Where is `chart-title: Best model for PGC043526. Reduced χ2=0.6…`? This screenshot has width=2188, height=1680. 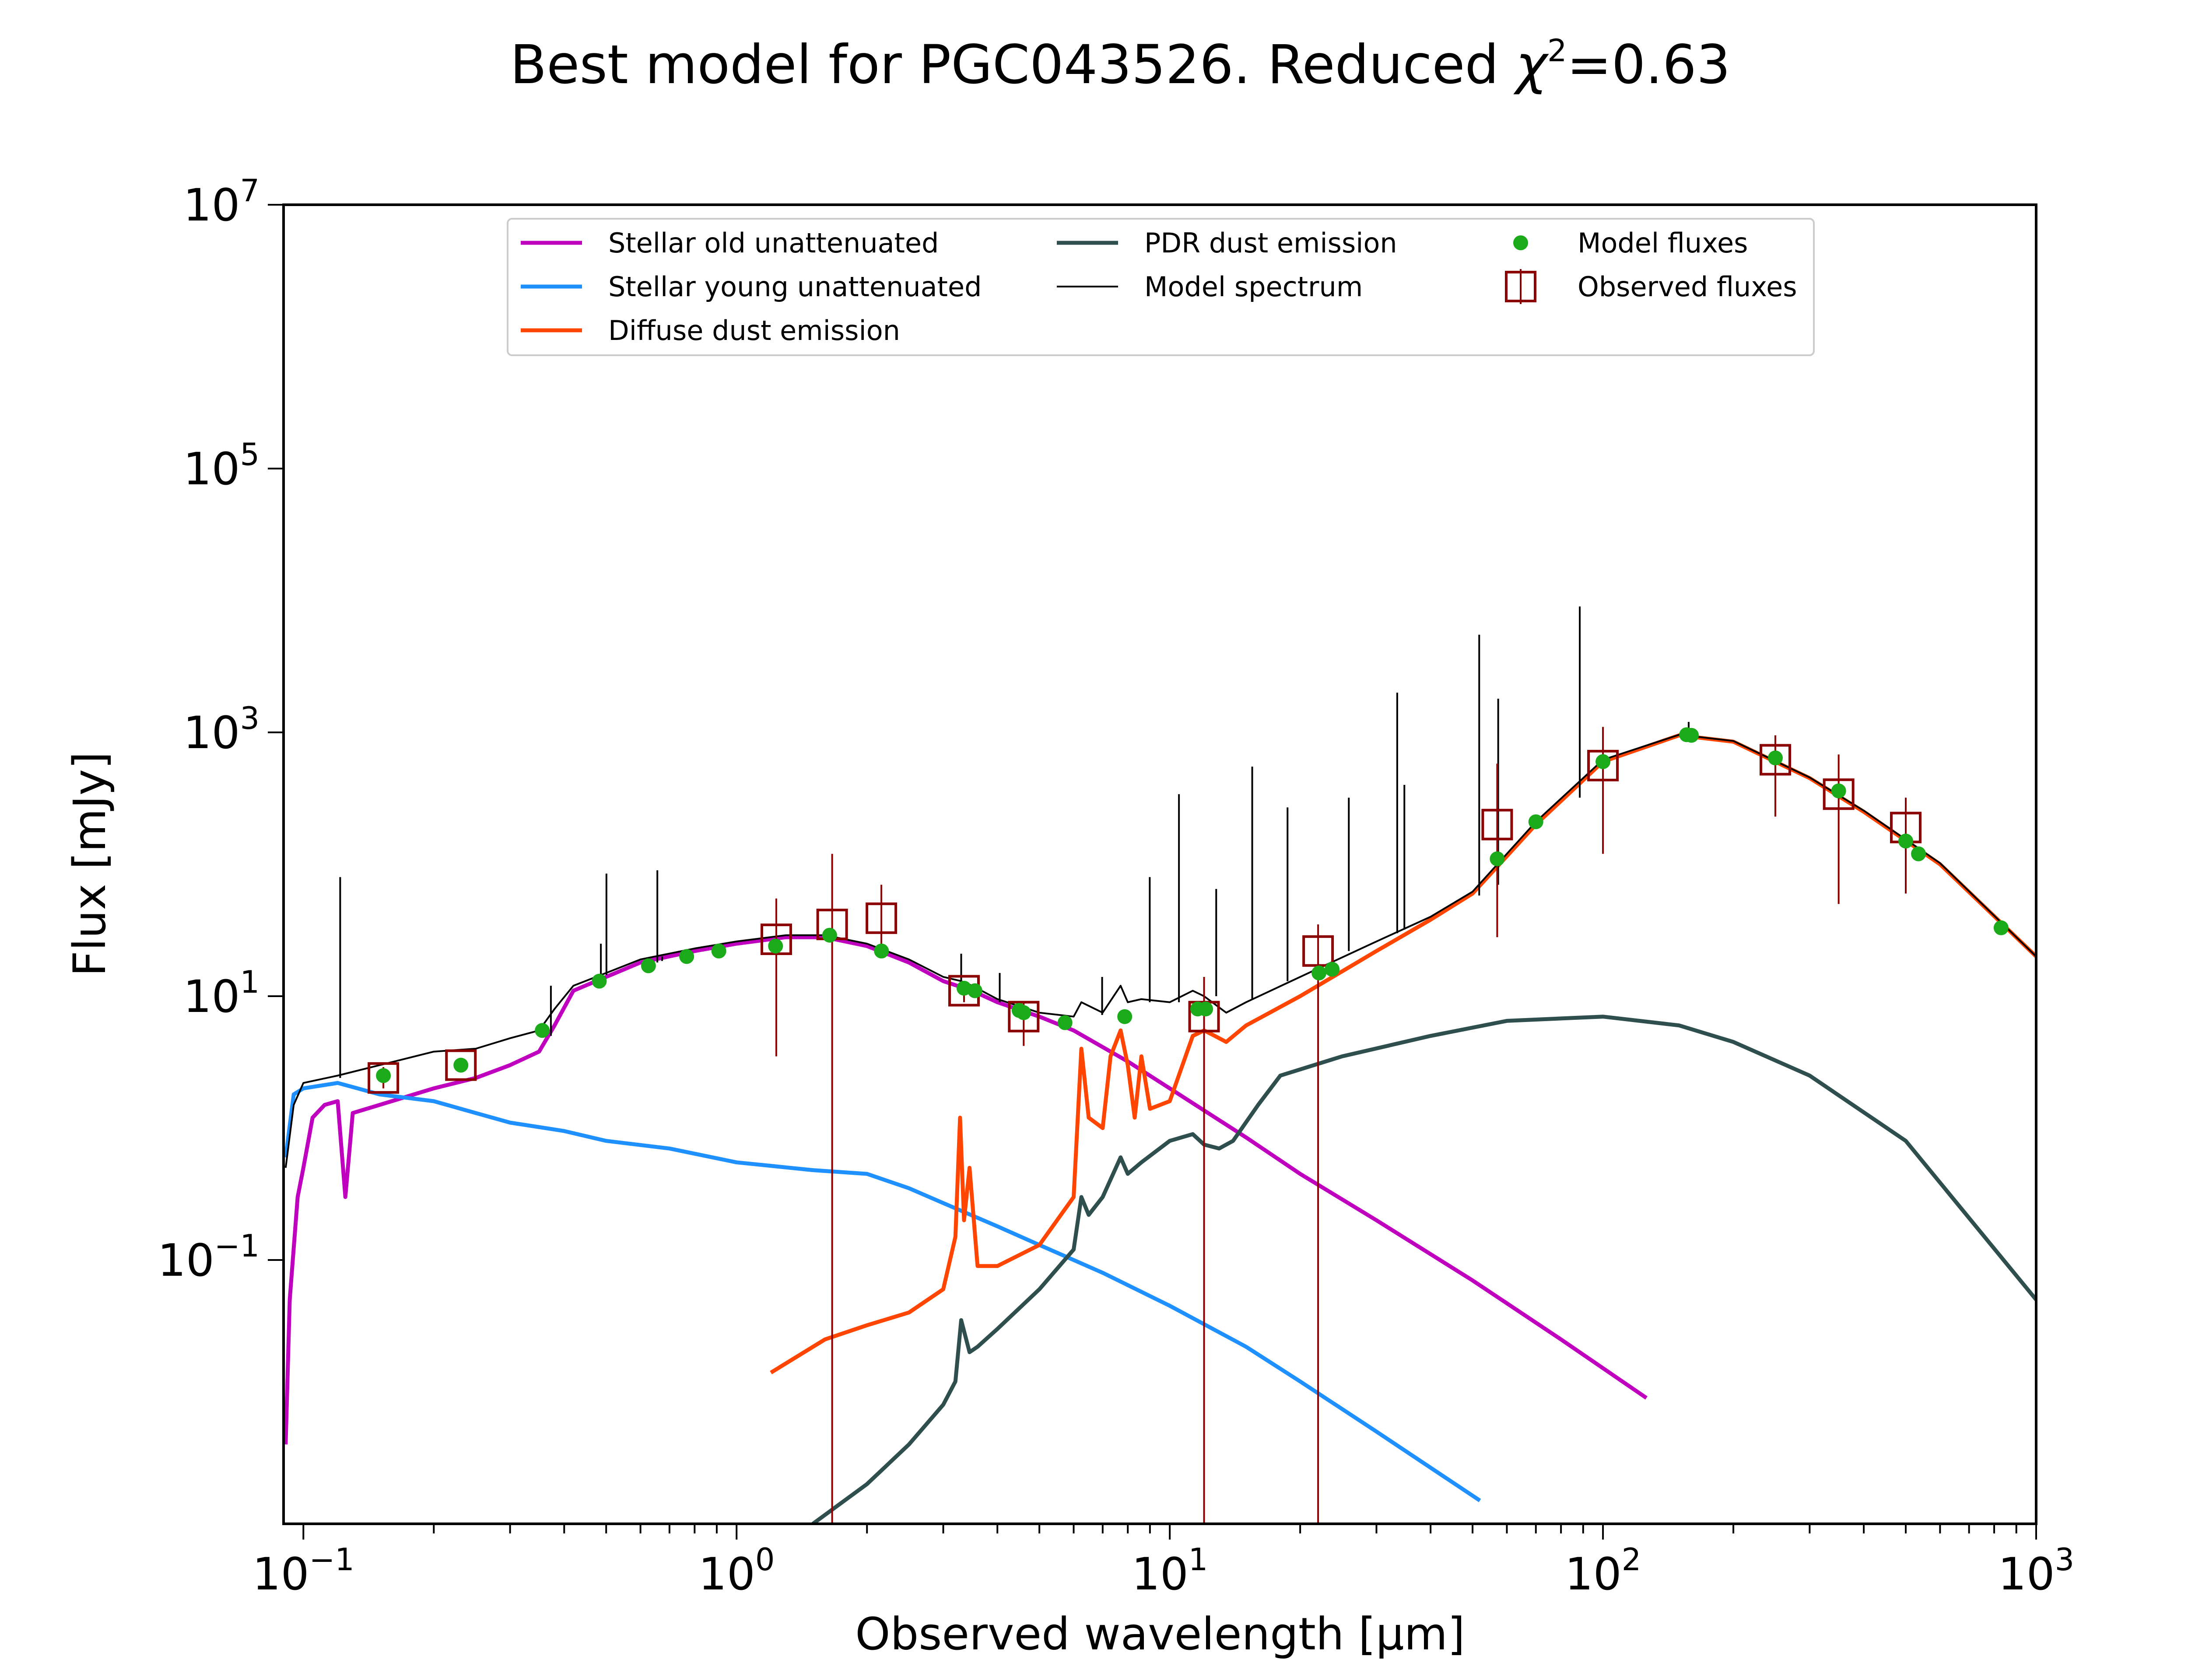 chart-title: Best model for PGC043526. Reduced χ2=0.6… is located at coordinates (1120, 64).